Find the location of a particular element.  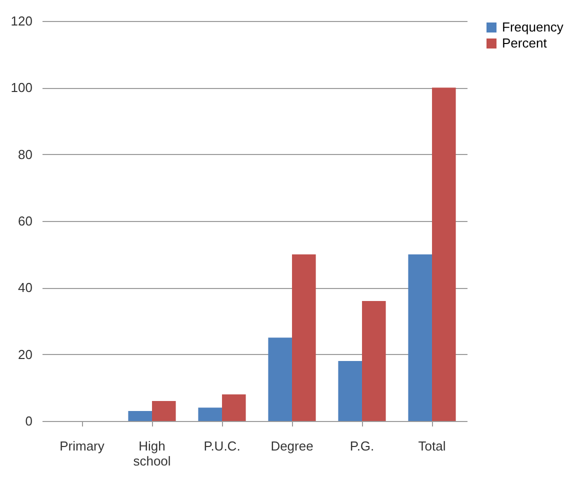

x-tick-label: Total is located at coordinates (432, 446).